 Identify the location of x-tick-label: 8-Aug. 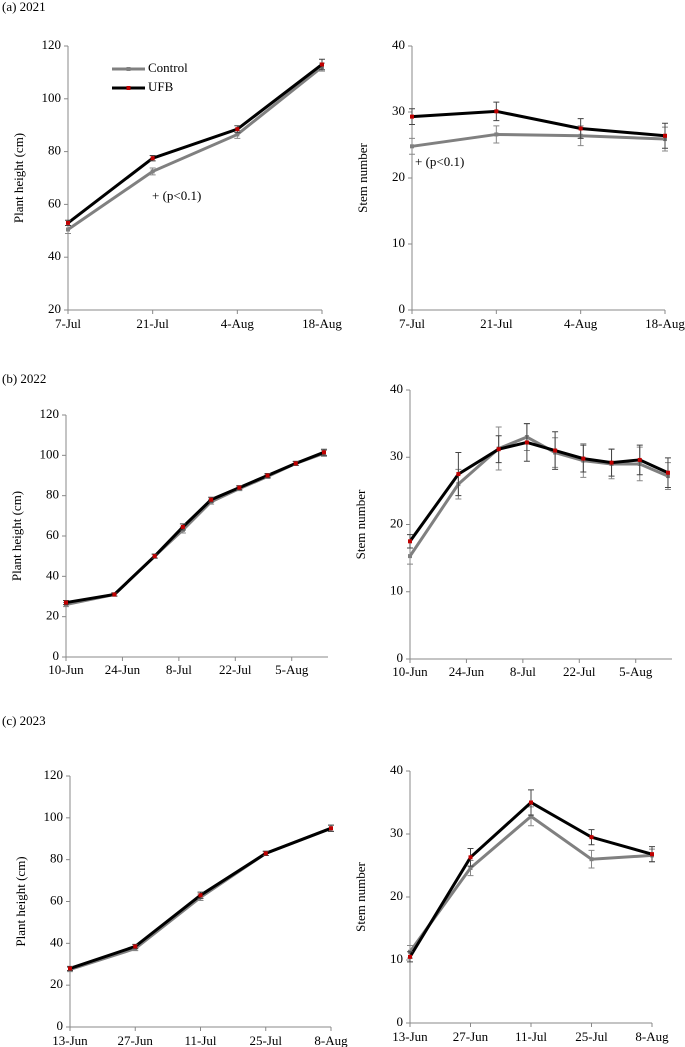
(331, 1040).